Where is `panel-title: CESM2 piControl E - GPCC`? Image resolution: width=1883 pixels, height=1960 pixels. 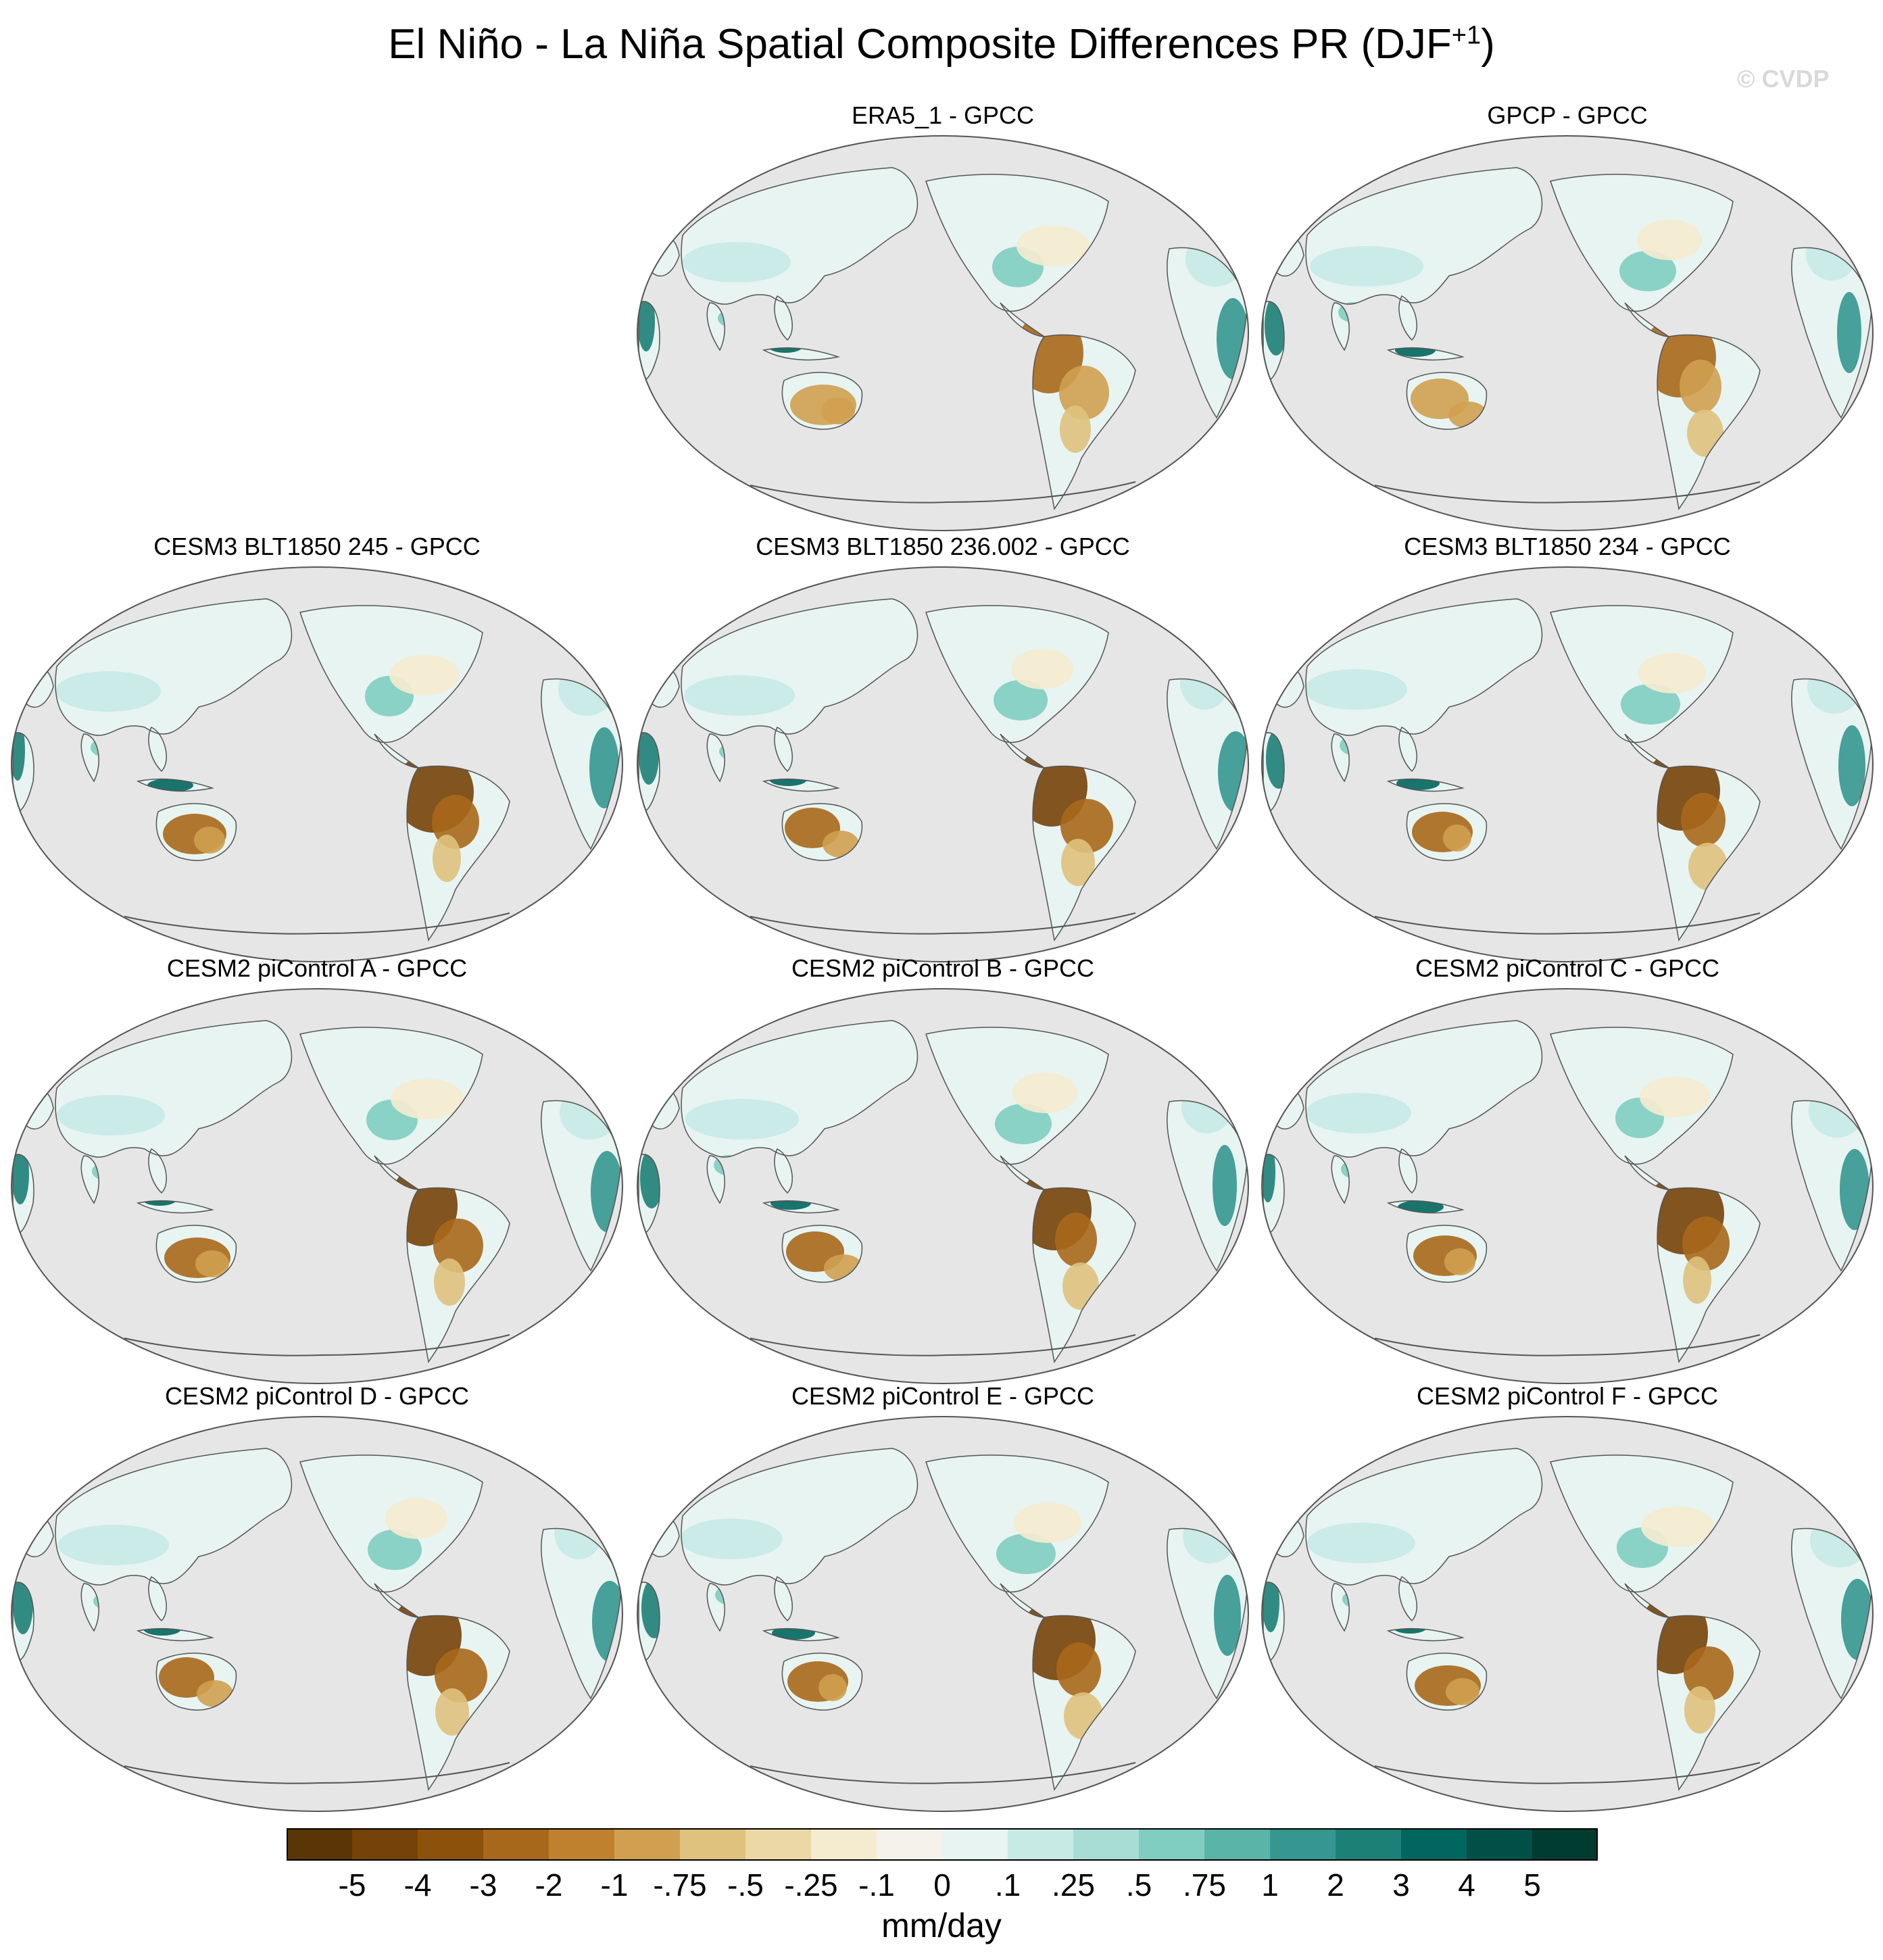 panel-title: CESM2 piControl E - GPCC is located at coordinates (943, 1396).